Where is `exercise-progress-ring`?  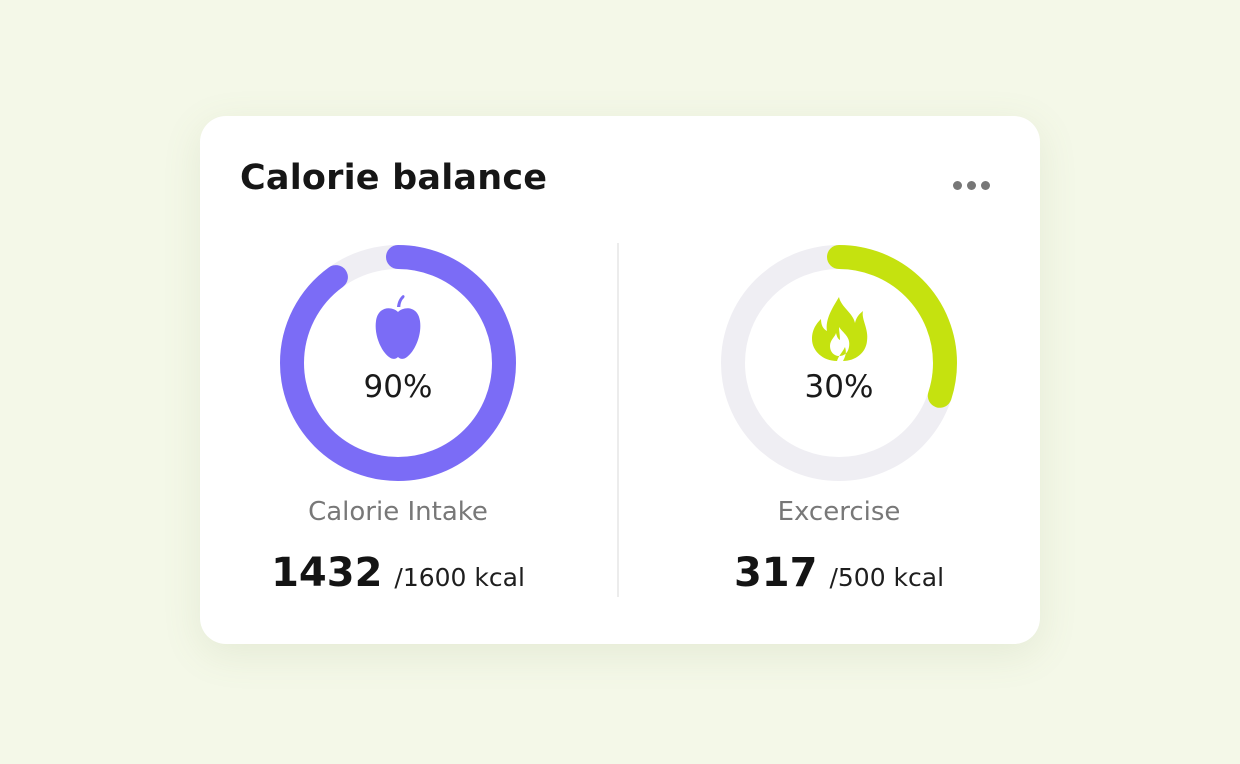 exercise-progress-ring is located at coordinates (839, 363).